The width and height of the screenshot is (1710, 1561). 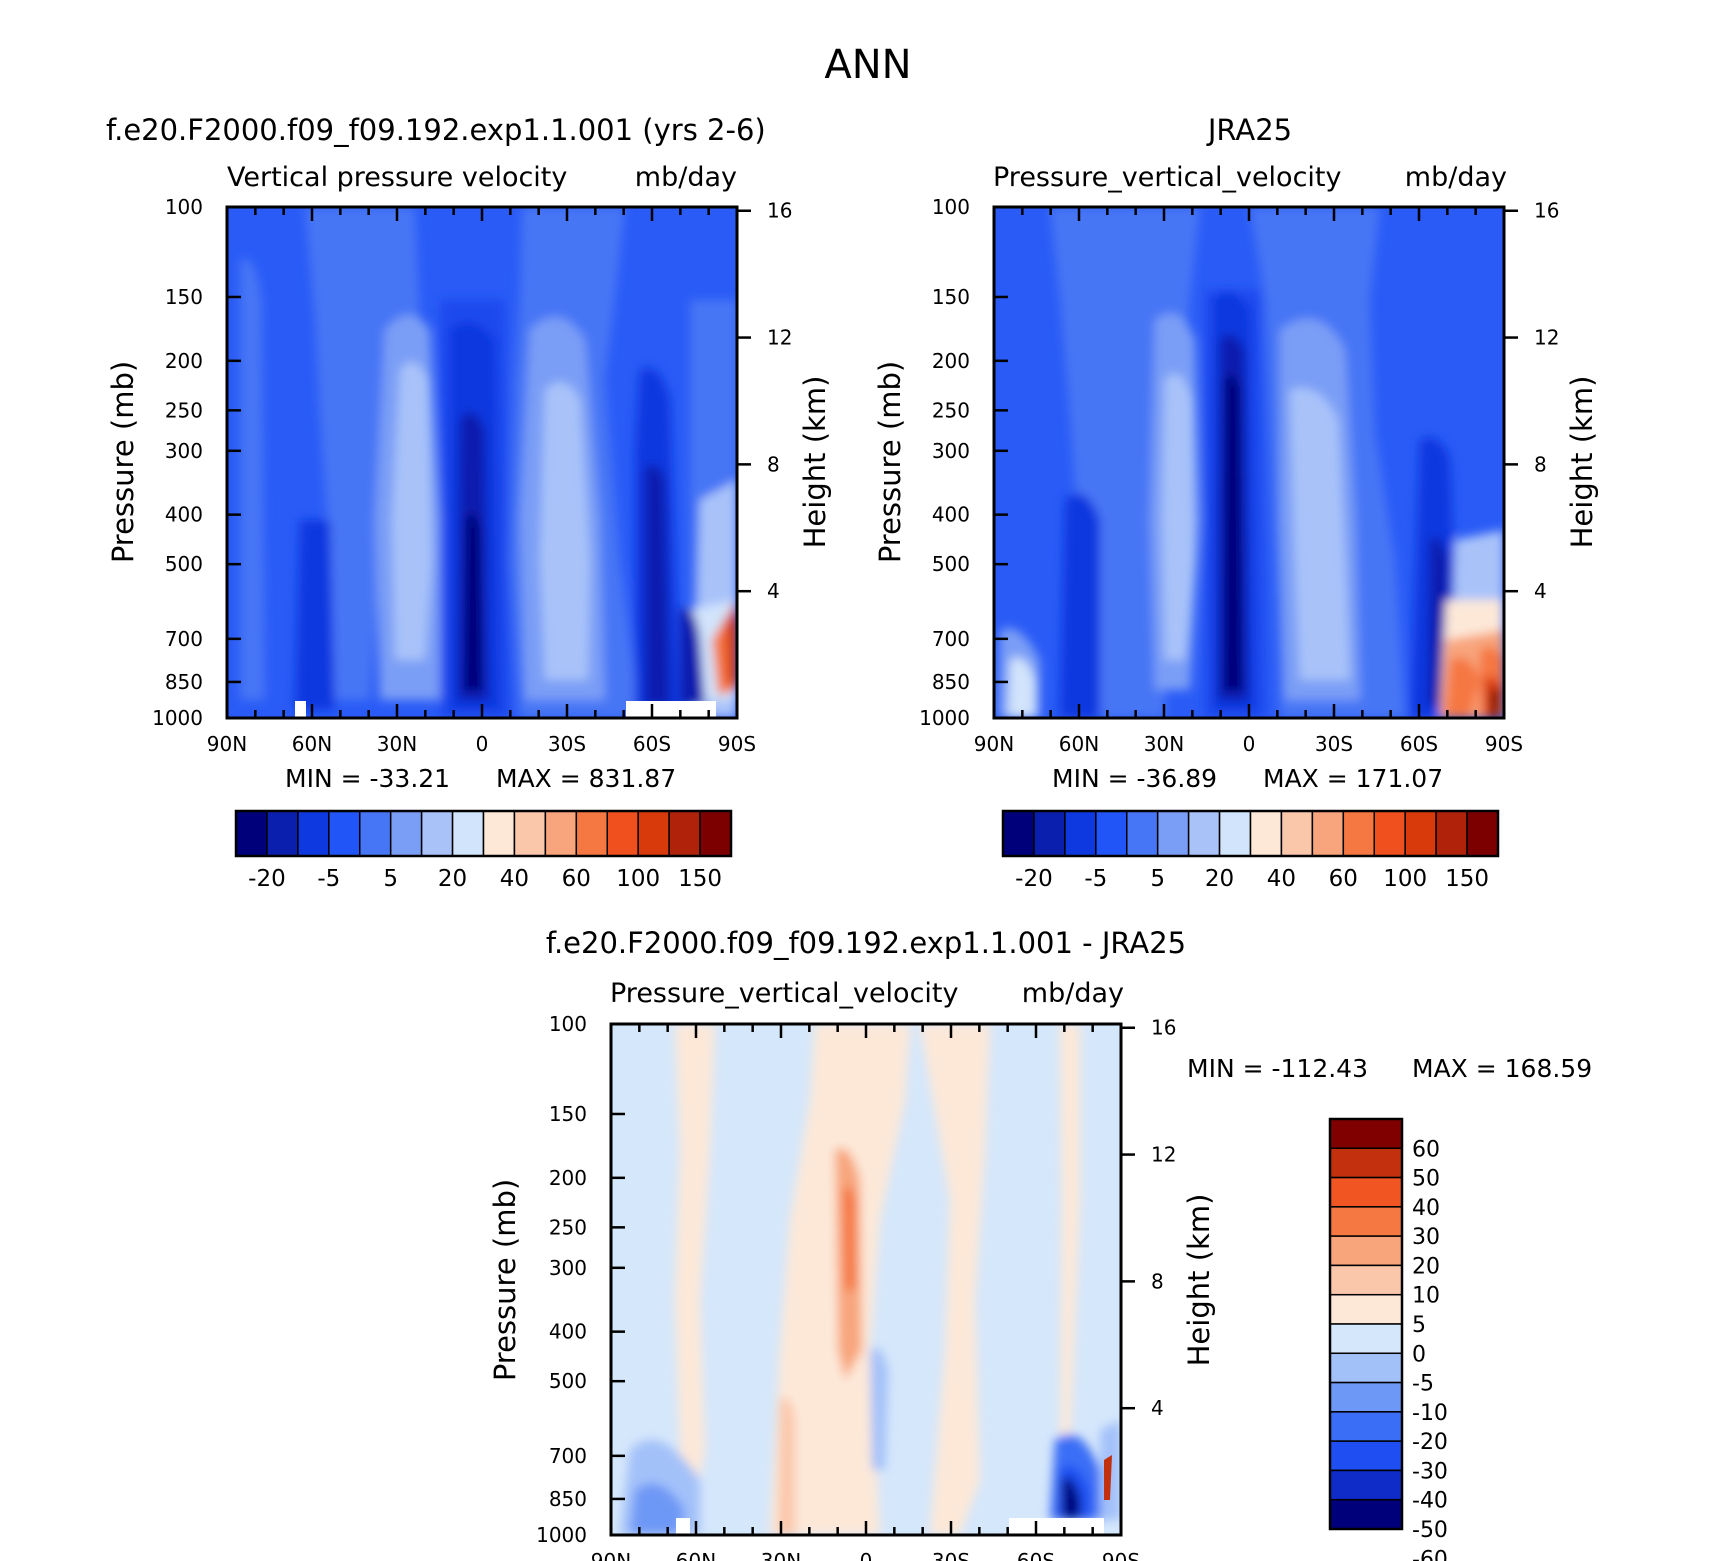 What do you see at coordinates (1430, 1501) in the screenshot?
I see `colorbar-label: -40` at bounding box center [1430, 1501].